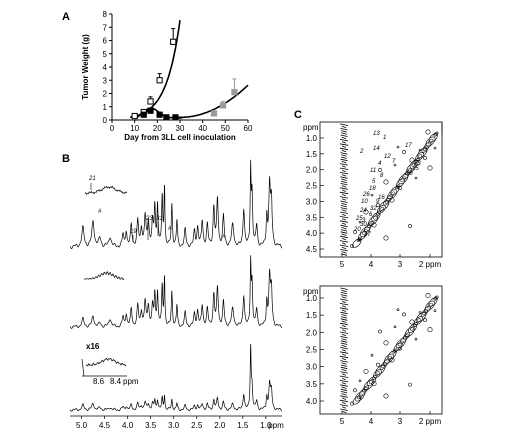  I want to click on inset-bottom, so click(106, 362).